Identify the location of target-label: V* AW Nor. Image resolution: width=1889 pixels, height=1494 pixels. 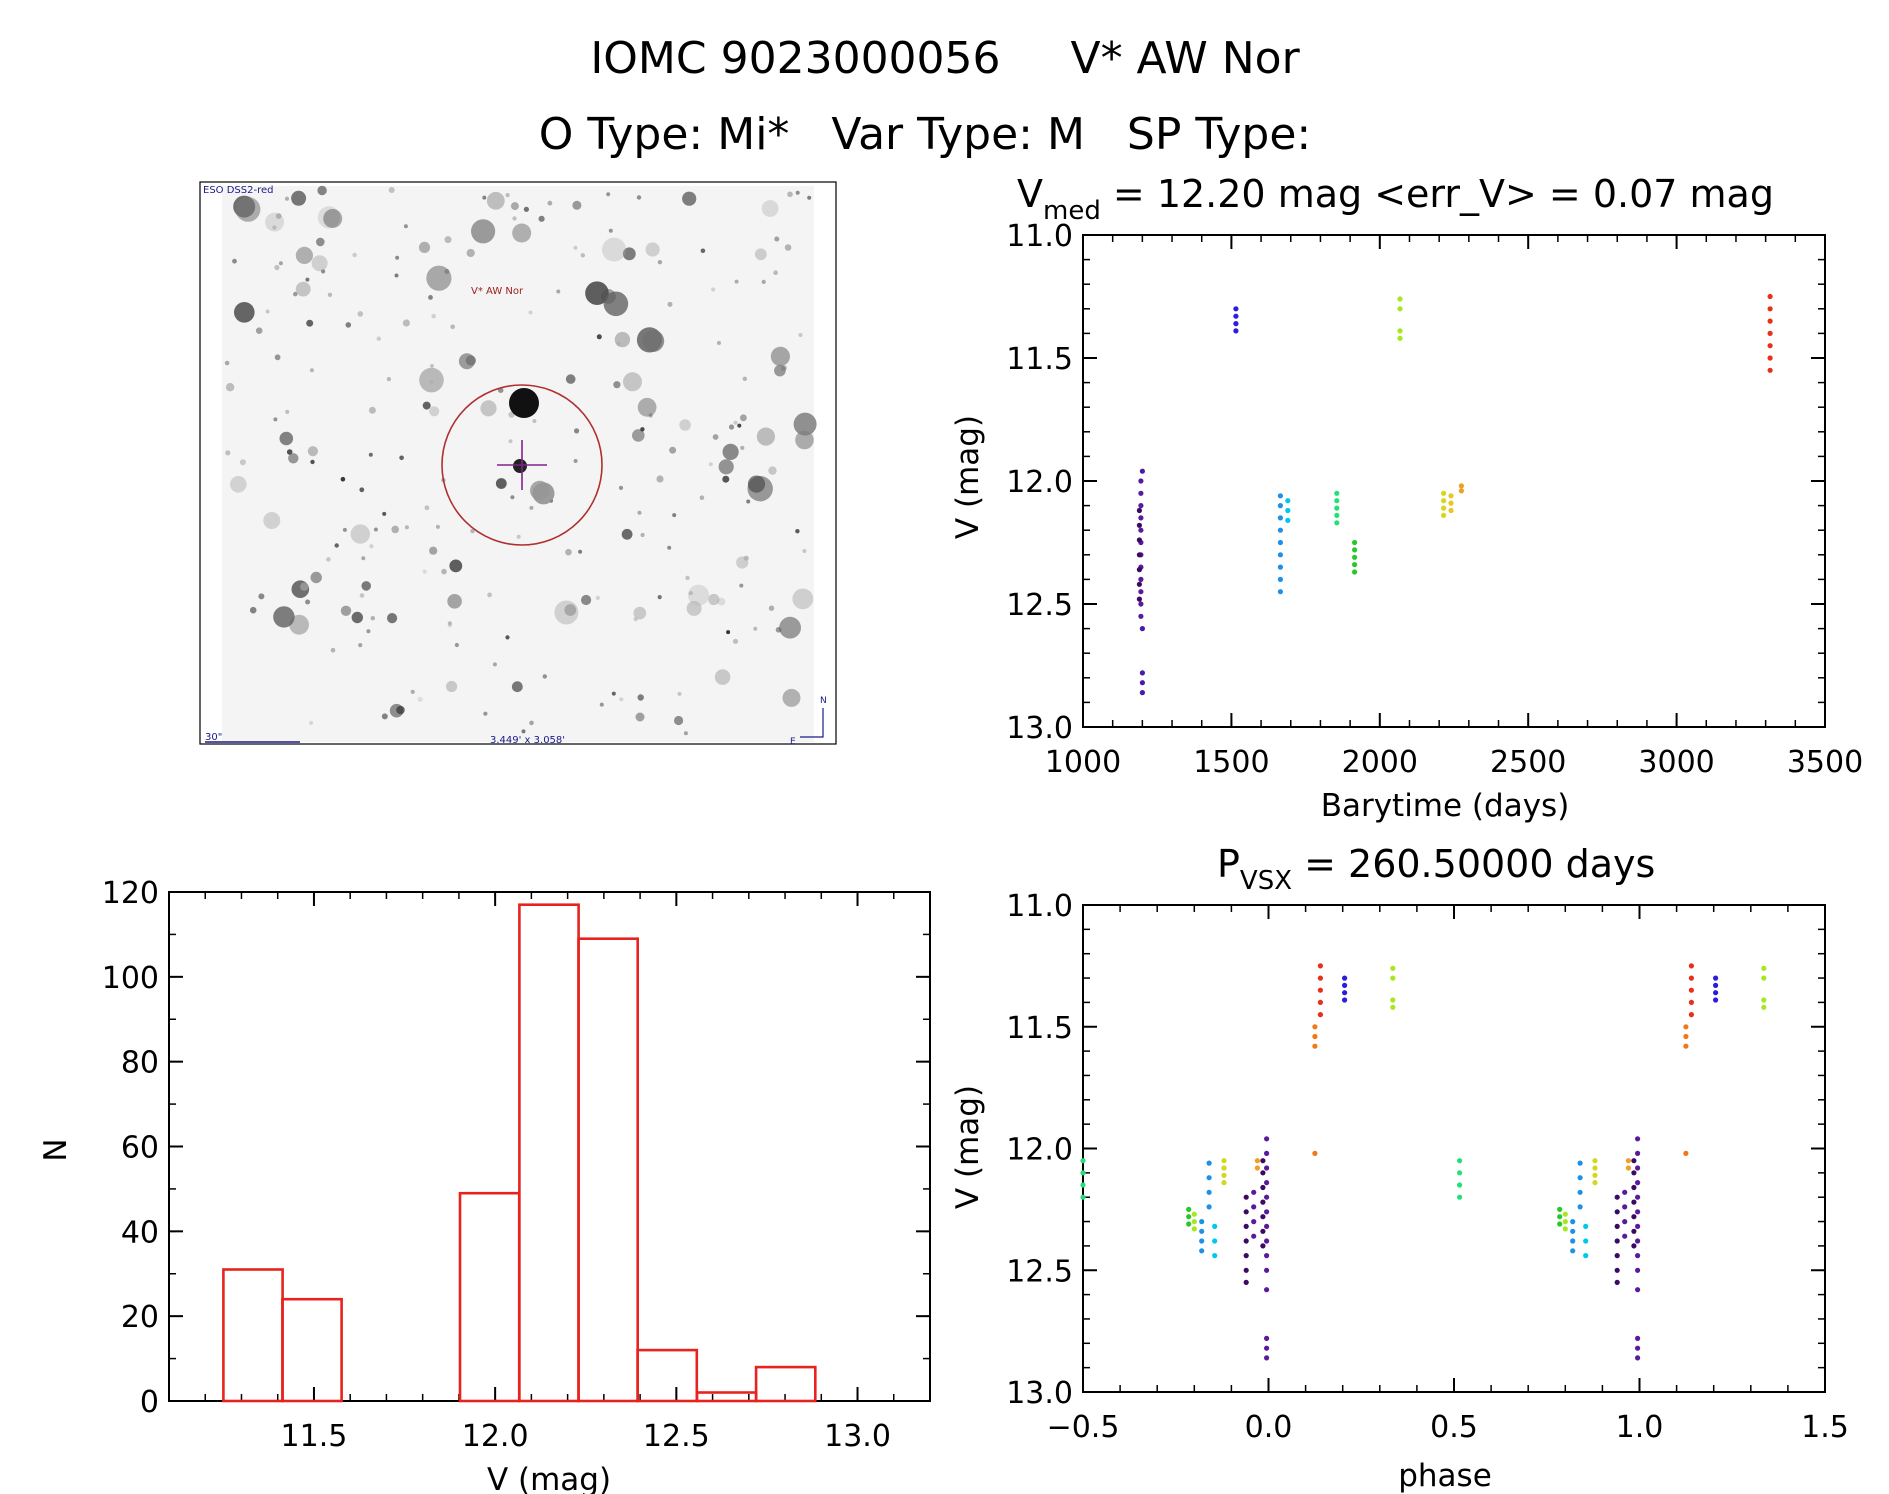
(497, 291).